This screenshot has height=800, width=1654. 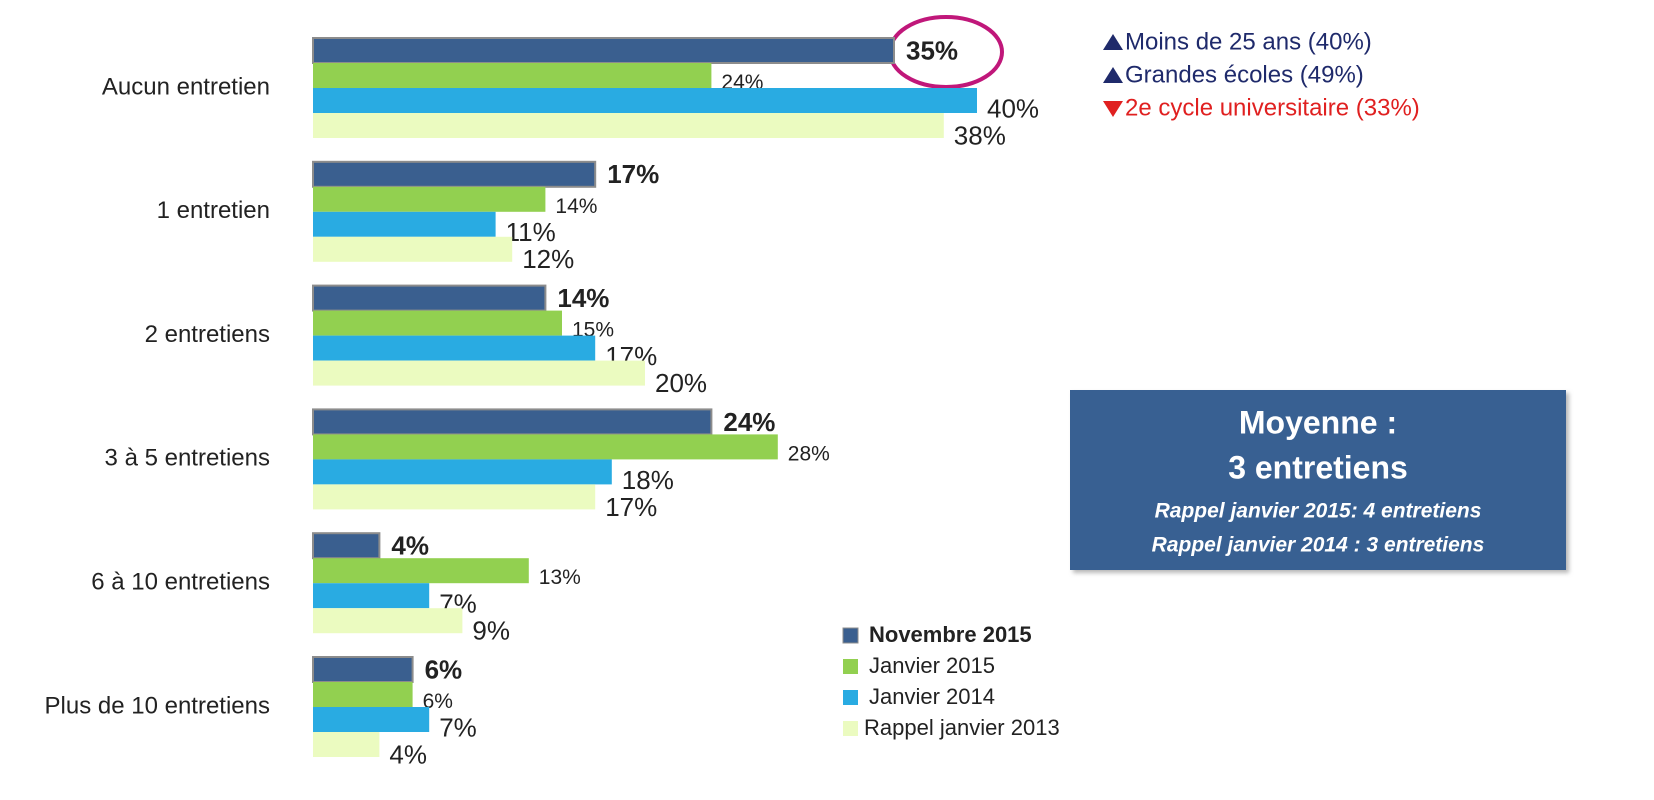 What do you see at coordinates (186, 86) in the screenshot?
I see `category-label: Aucun entretien` at bounding box center [186, 86].